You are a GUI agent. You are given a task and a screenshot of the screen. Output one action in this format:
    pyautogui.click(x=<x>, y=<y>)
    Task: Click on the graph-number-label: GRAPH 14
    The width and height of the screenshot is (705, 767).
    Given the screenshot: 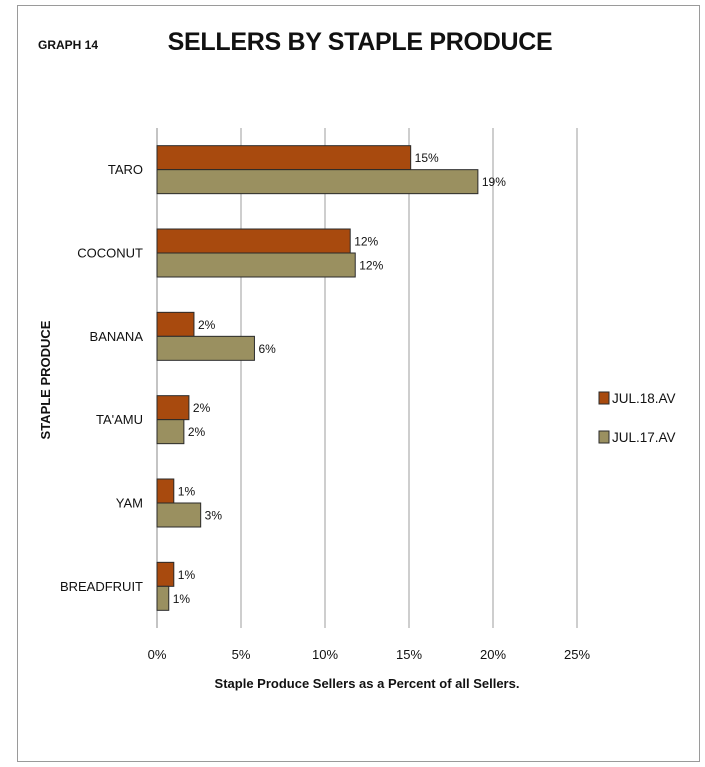 What is the action you would take?
    pyautogui.click(x=68, y=45)
    